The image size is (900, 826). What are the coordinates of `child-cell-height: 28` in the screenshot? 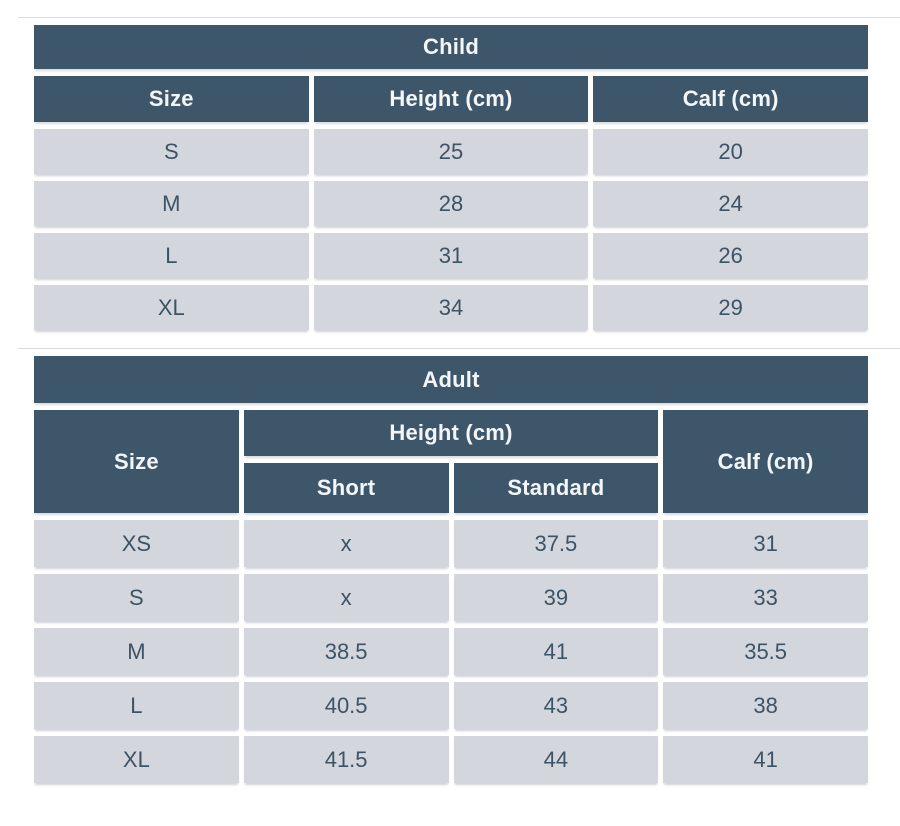 It's located at (451, 203).